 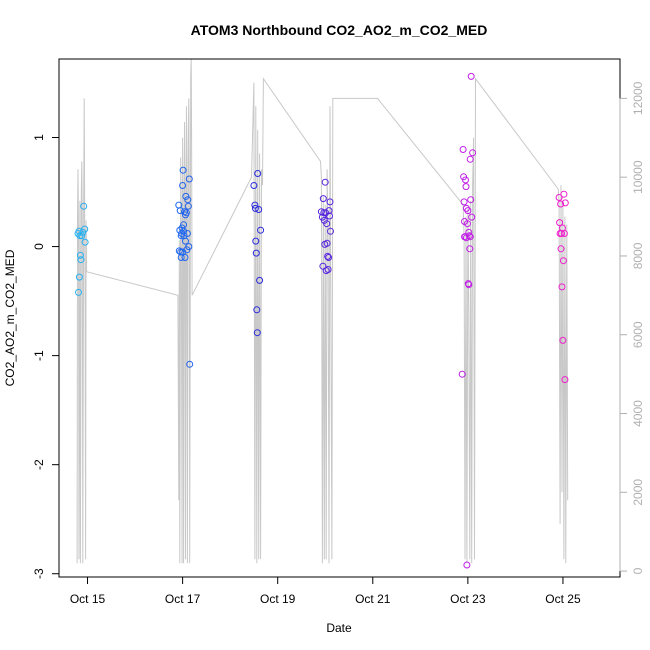 What do you see at coordinates (373, 599) in the screenshot?
I see `x-tick-label: Oct 21` at bounding box center [373, 599].